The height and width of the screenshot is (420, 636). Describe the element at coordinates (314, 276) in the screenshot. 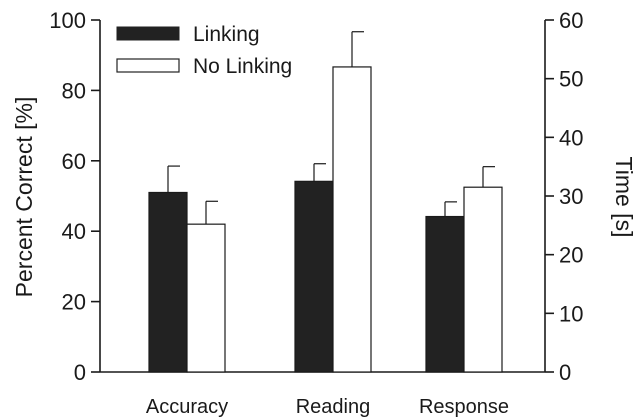

I see `bar-linking-reading` at that location.